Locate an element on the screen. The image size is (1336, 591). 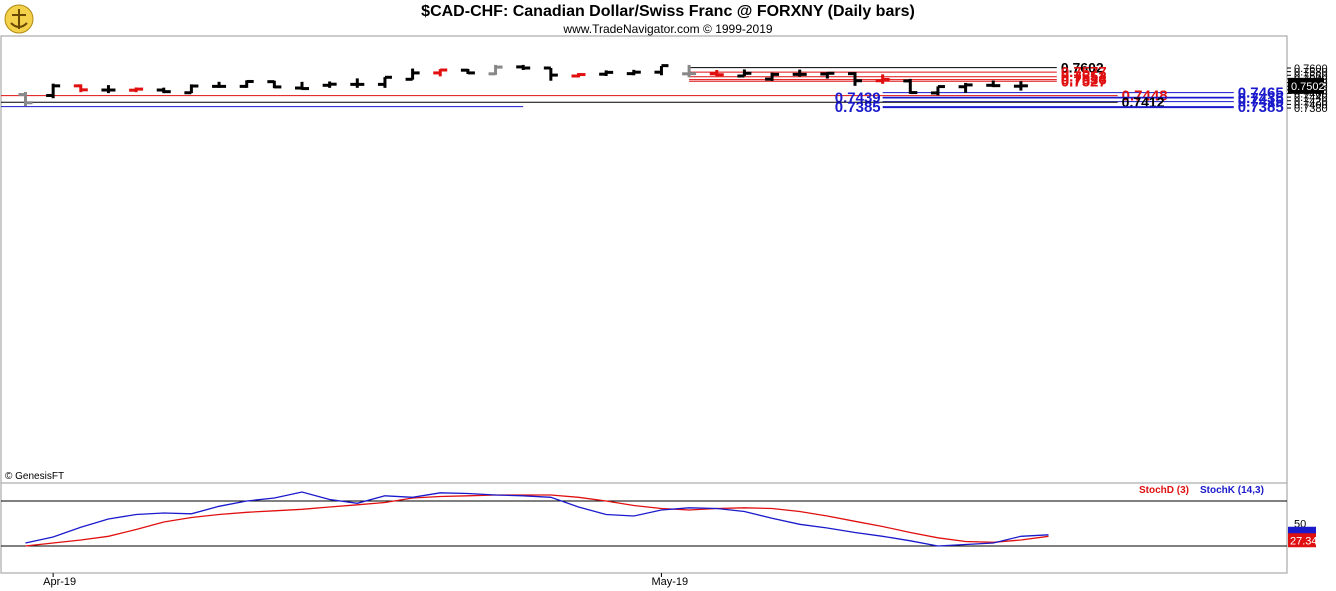
y-tick-label: 0.7600 is located at coordinates (1311, 69).